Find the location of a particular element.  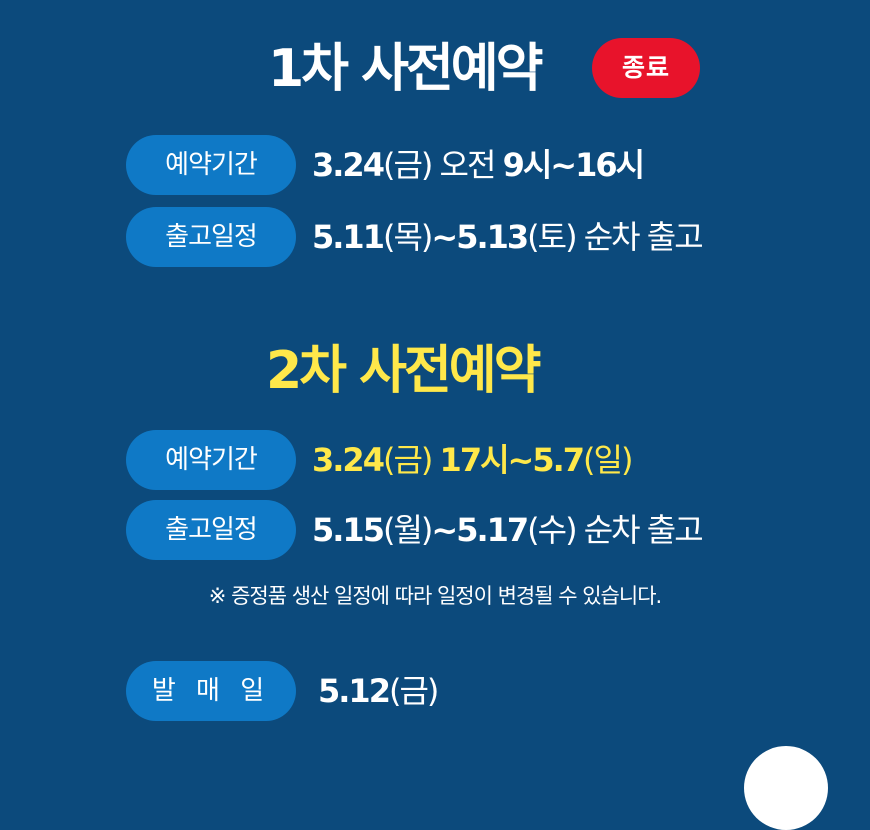

schedule-change-note: ※ 증정품 생산 일정에 따라 일정이 변경될 수 있습니다. is located at coordinates (435, 596).